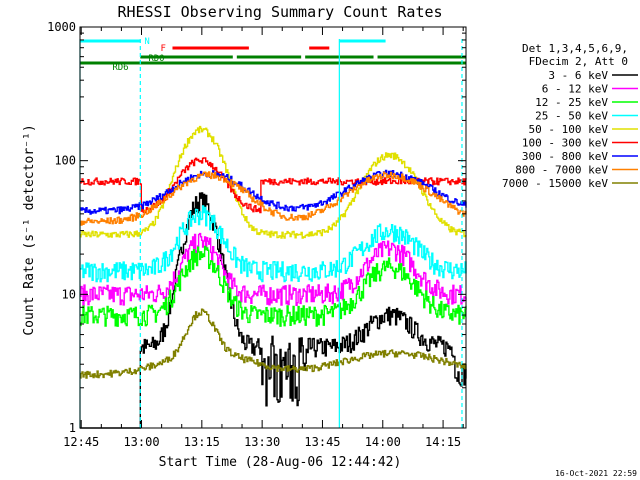 The image size is (640, 480). I want to click on flag-label-f: F, so click(162, 49).